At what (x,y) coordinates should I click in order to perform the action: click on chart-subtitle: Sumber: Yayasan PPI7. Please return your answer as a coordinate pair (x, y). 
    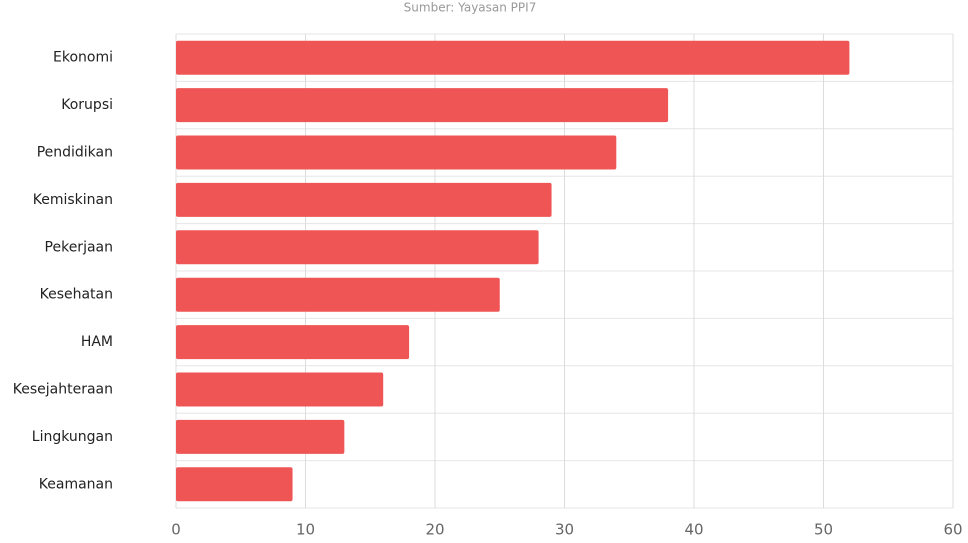
    Looking at the image, I should click on (470, 8).